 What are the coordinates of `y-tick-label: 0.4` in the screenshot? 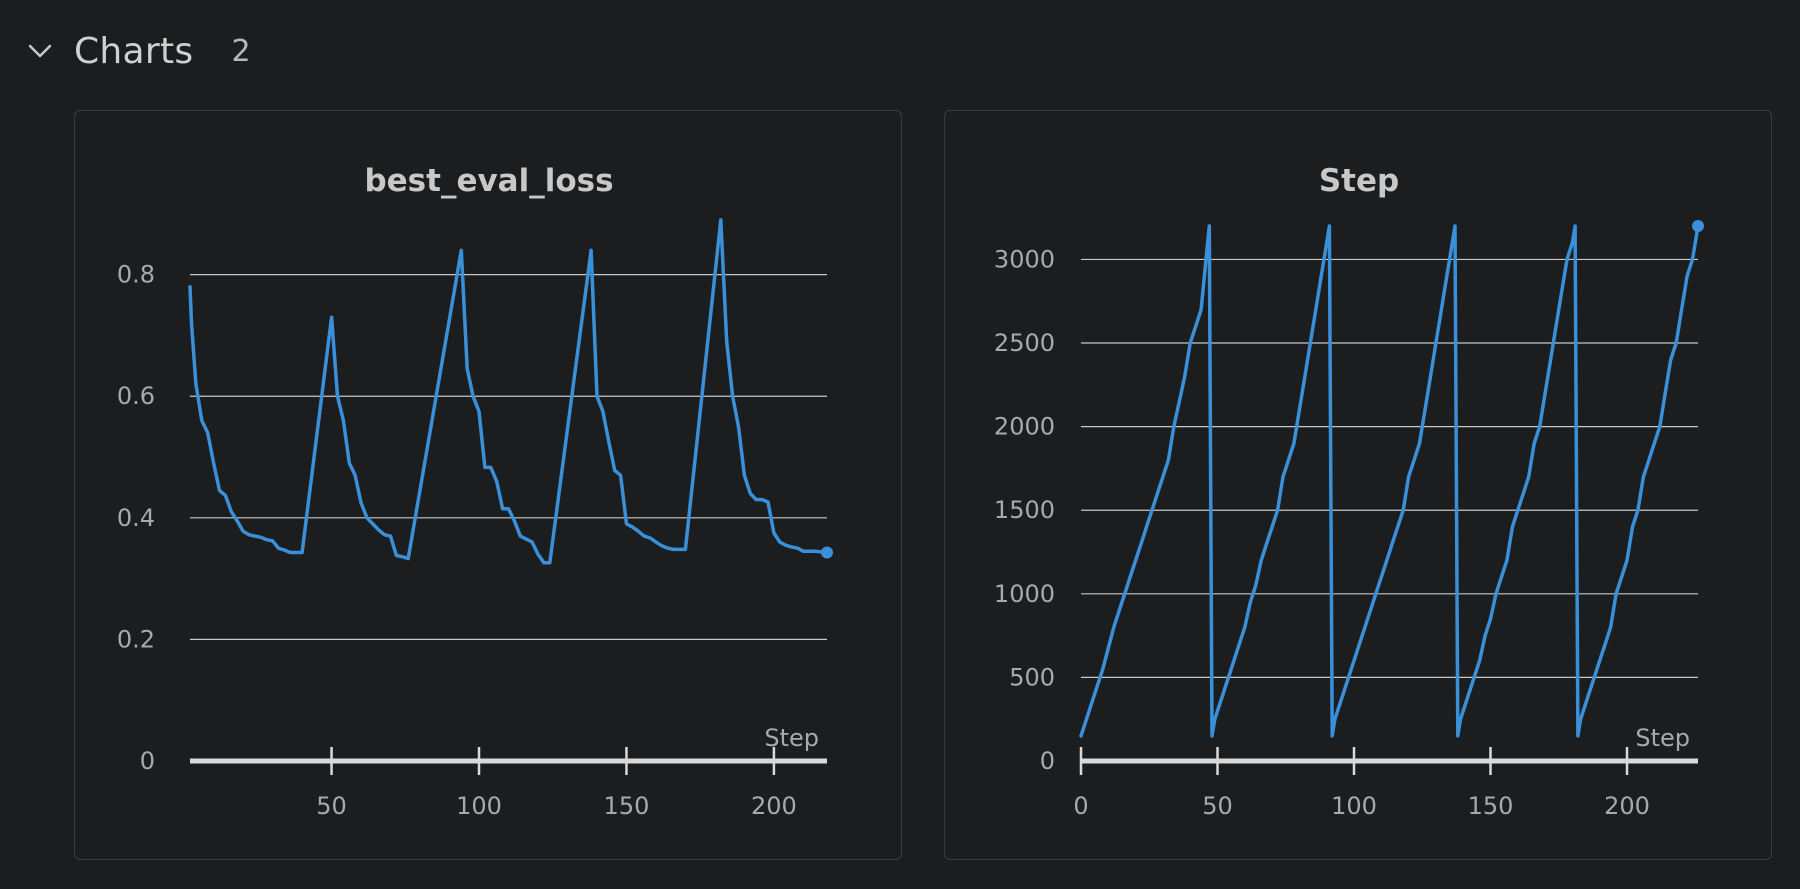 It's located at (136, 518).